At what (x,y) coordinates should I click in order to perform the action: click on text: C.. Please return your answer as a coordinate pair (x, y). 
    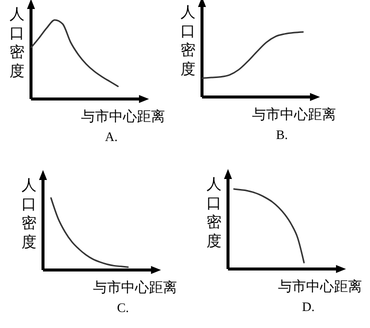
    Looking at the image, I should click on (123, 307).